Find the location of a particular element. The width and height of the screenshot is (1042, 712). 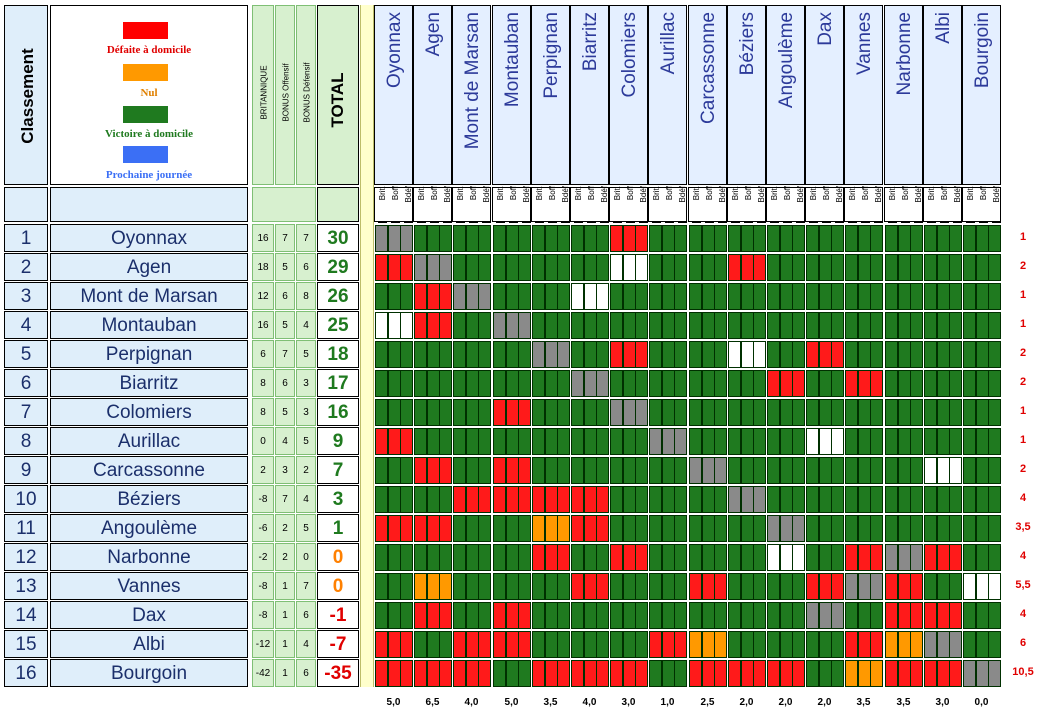

team-column-name: Angoulème is located at coordinates (786, 60).